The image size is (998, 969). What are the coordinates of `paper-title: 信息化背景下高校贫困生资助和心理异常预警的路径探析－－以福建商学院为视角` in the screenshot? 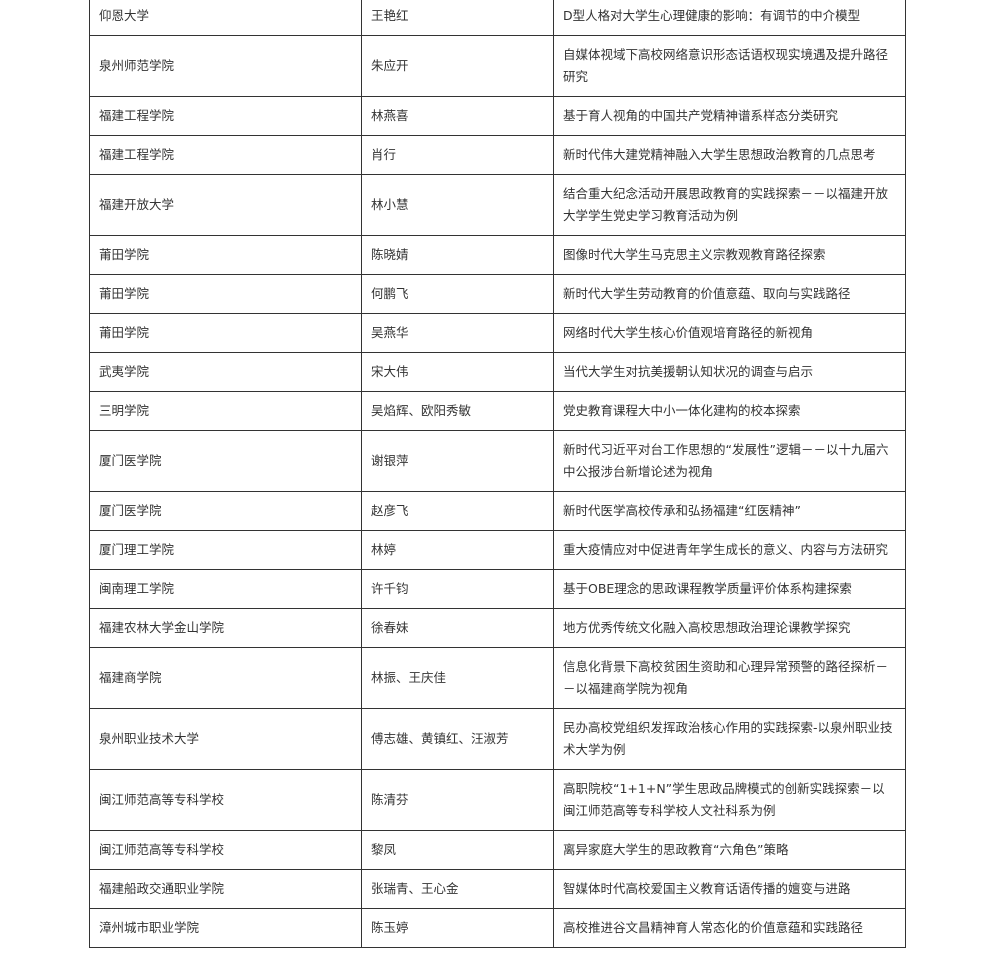 It's located at (729, 678).